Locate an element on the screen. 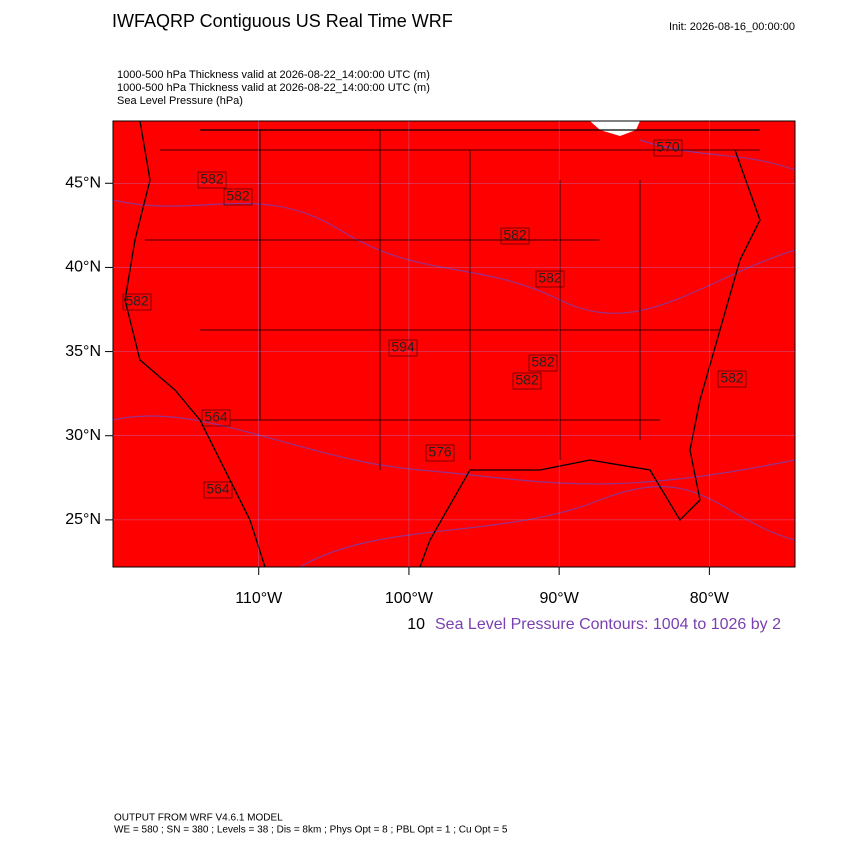 Image resolution: width=850 pixels, height=855 pixels. lon-tick-label: 110°W is located at coordinates (259, 598).